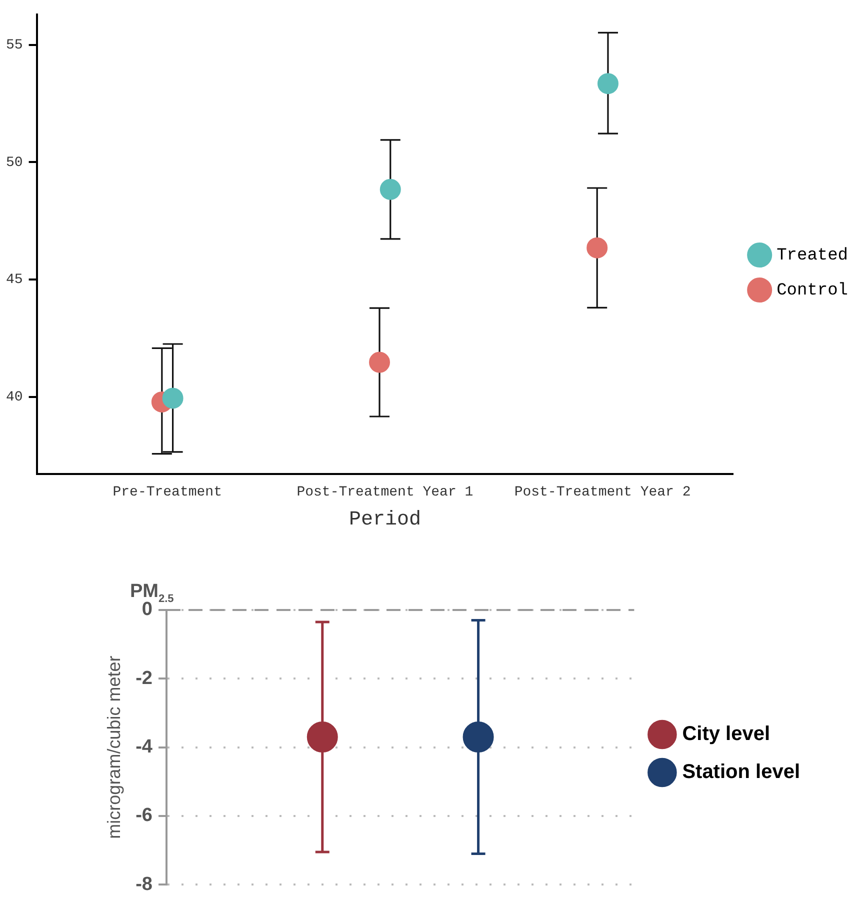  What do you see at coordinates (812, 291) in the screenshot?
I see `legend-label: Control` at bounding box center [812, 291].